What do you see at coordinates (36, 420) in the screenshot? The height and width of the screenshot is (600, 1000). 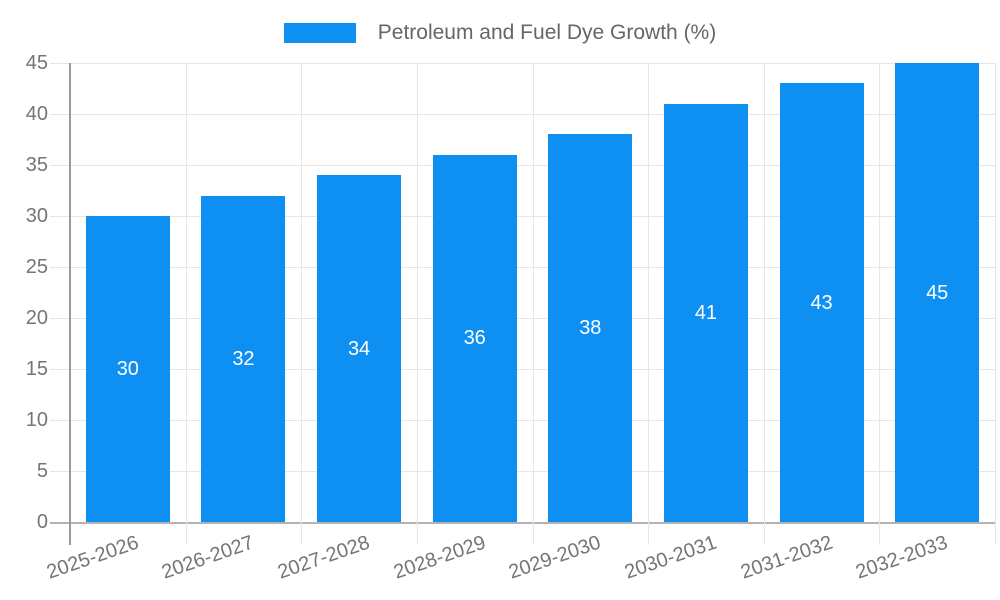 I see `y-tick-label: 10` at bounding box center [36, 420].